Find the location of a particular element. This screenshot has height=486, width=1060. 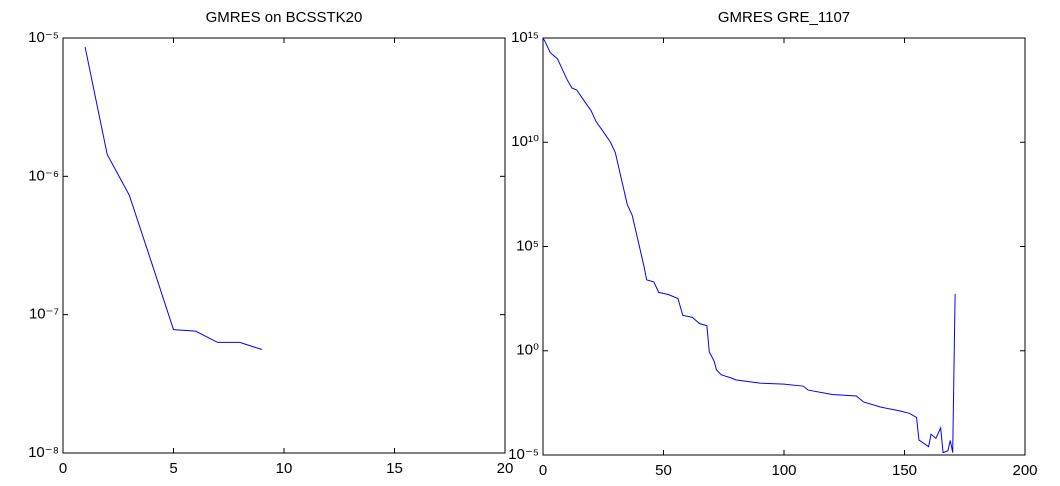

y-tick-label: 10⁻⁸ is located at coordinates (43, 452).